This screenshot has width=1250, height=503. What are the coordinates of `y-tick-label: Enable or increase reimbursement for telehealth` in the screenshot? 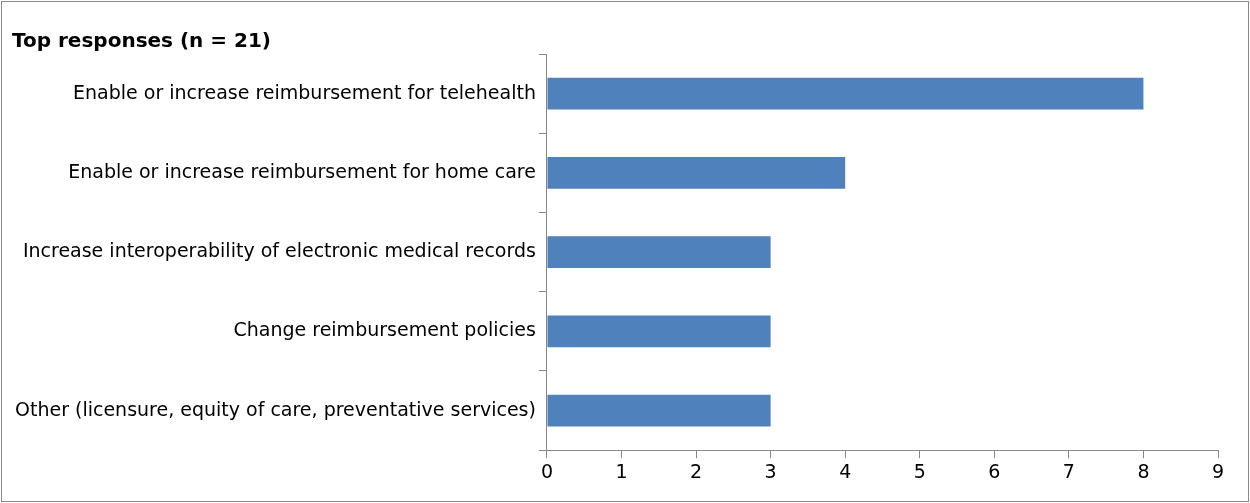 It's located at (304, 91).